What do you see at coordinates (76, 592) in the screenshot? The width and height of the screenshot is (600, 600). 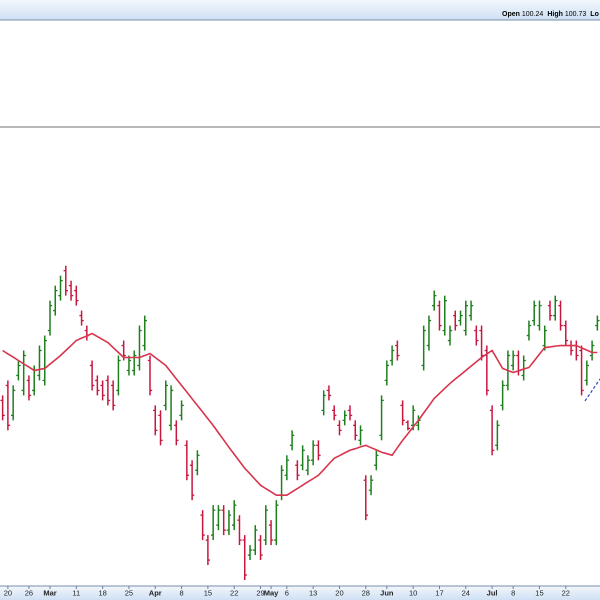 I see `x-tick-label: 11` at bounding box center [76, 592].